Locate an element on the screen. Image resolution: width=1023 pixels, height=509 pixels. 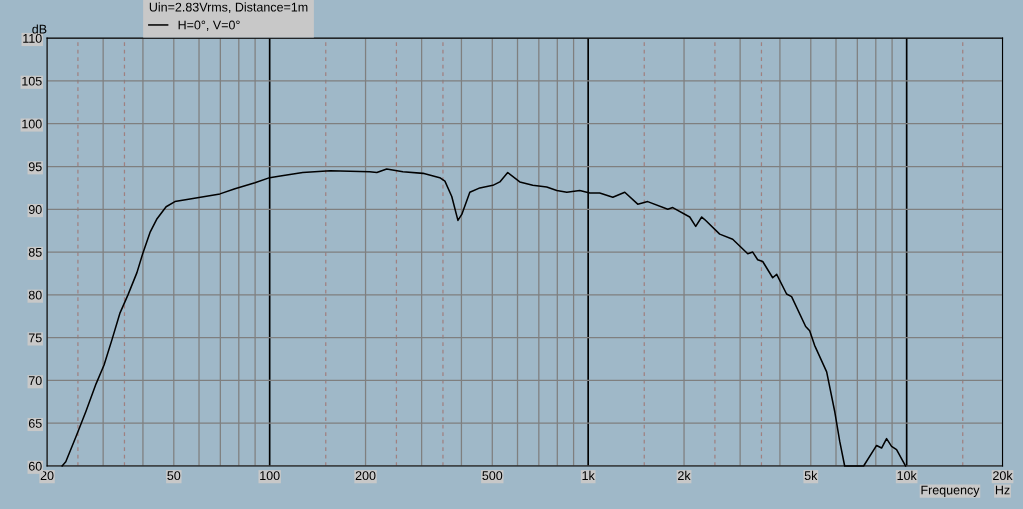
y-tick-label: 75 is located at coordinates (35, 338).